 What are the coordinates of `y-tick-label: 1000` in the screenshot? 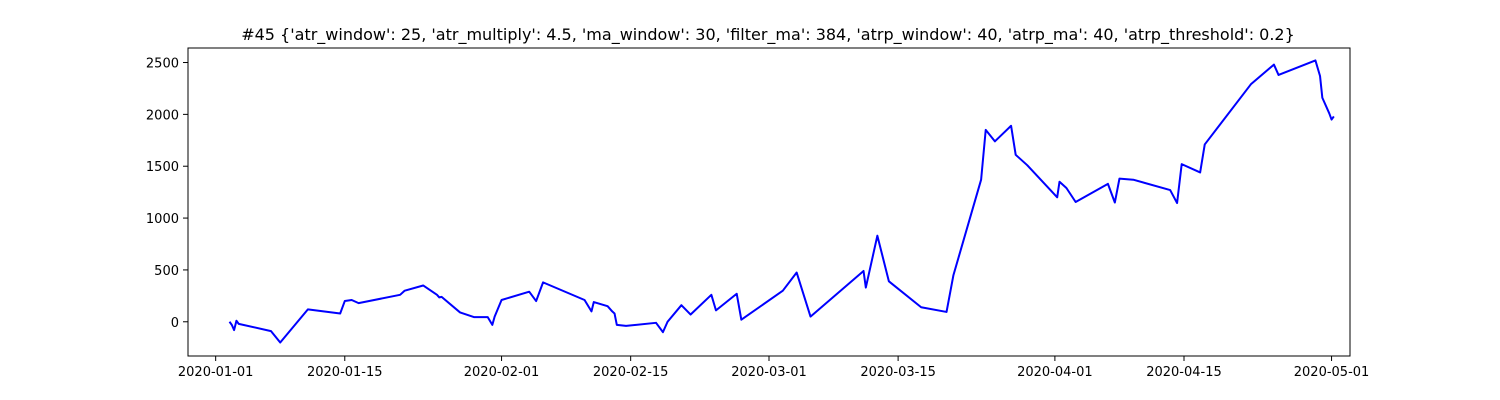 It's located at (162, 219).